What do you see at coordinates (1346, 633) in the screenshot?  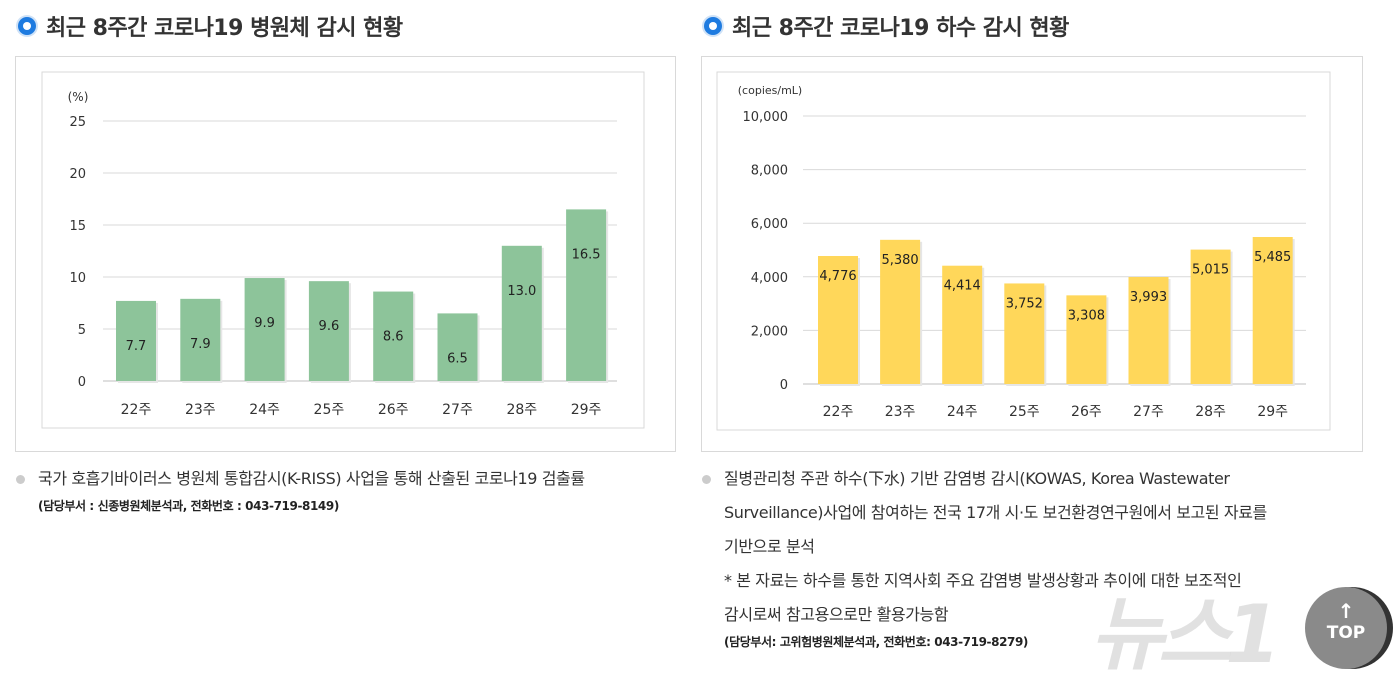 I see `top-label: TOP` at bounding box center [1346, 633].